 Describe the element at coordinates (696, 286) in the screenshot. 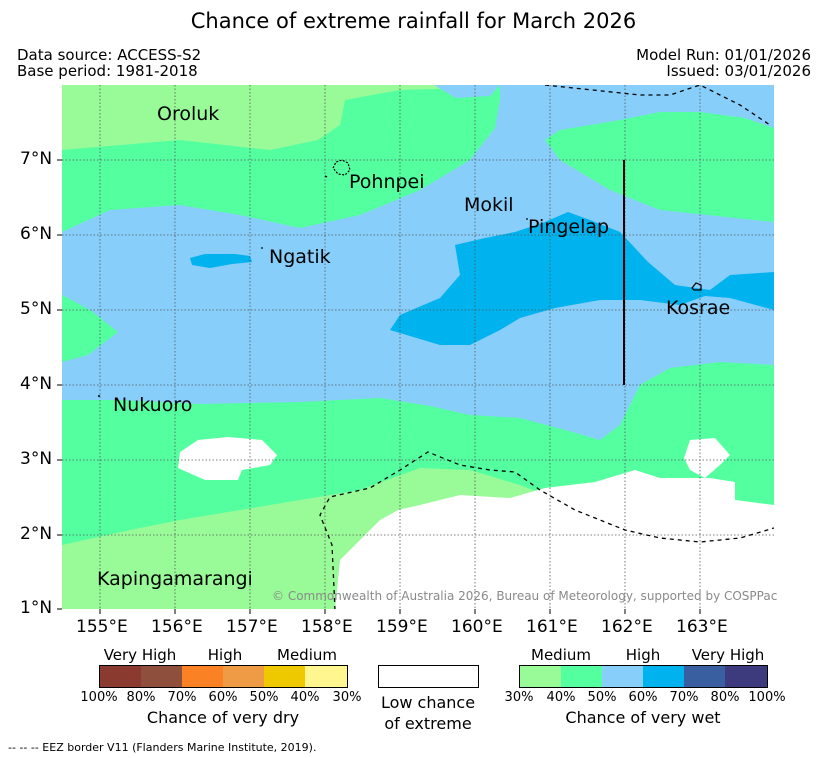

I see `kosrae-island` at that location.